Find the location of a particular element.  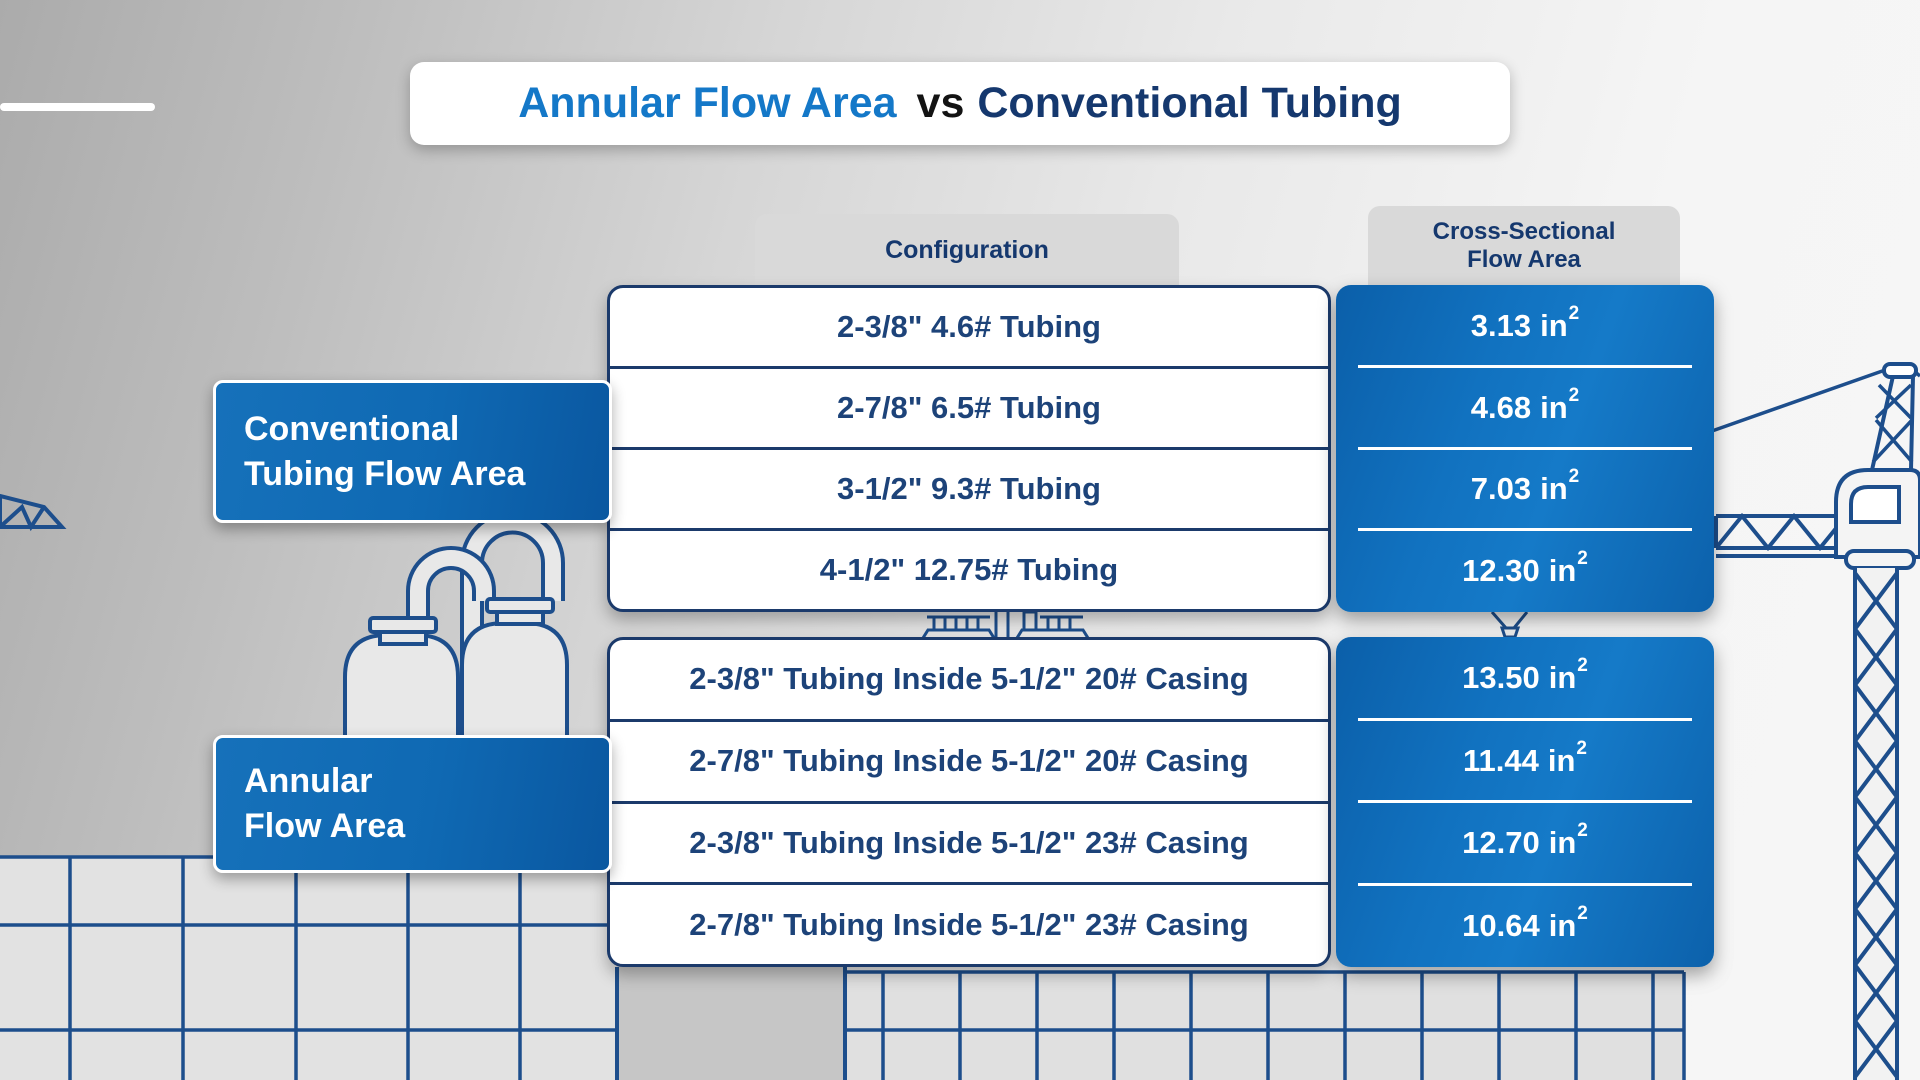

flow-area-value: 7.03 in 2 is located at coordinates (1525, 488).